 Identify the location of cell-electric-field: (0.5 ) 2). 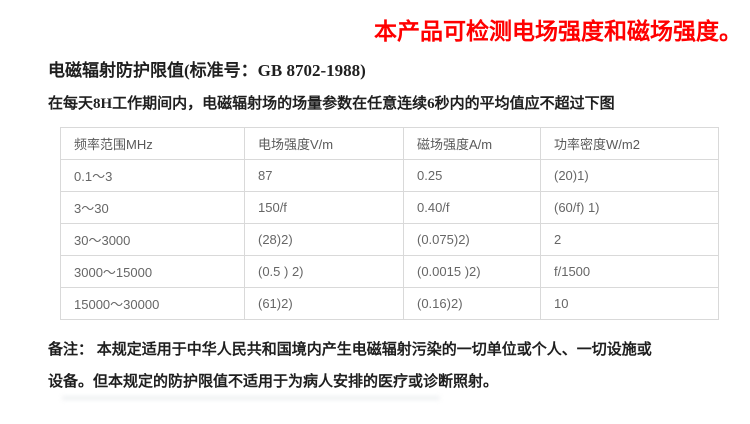
(324, 271).